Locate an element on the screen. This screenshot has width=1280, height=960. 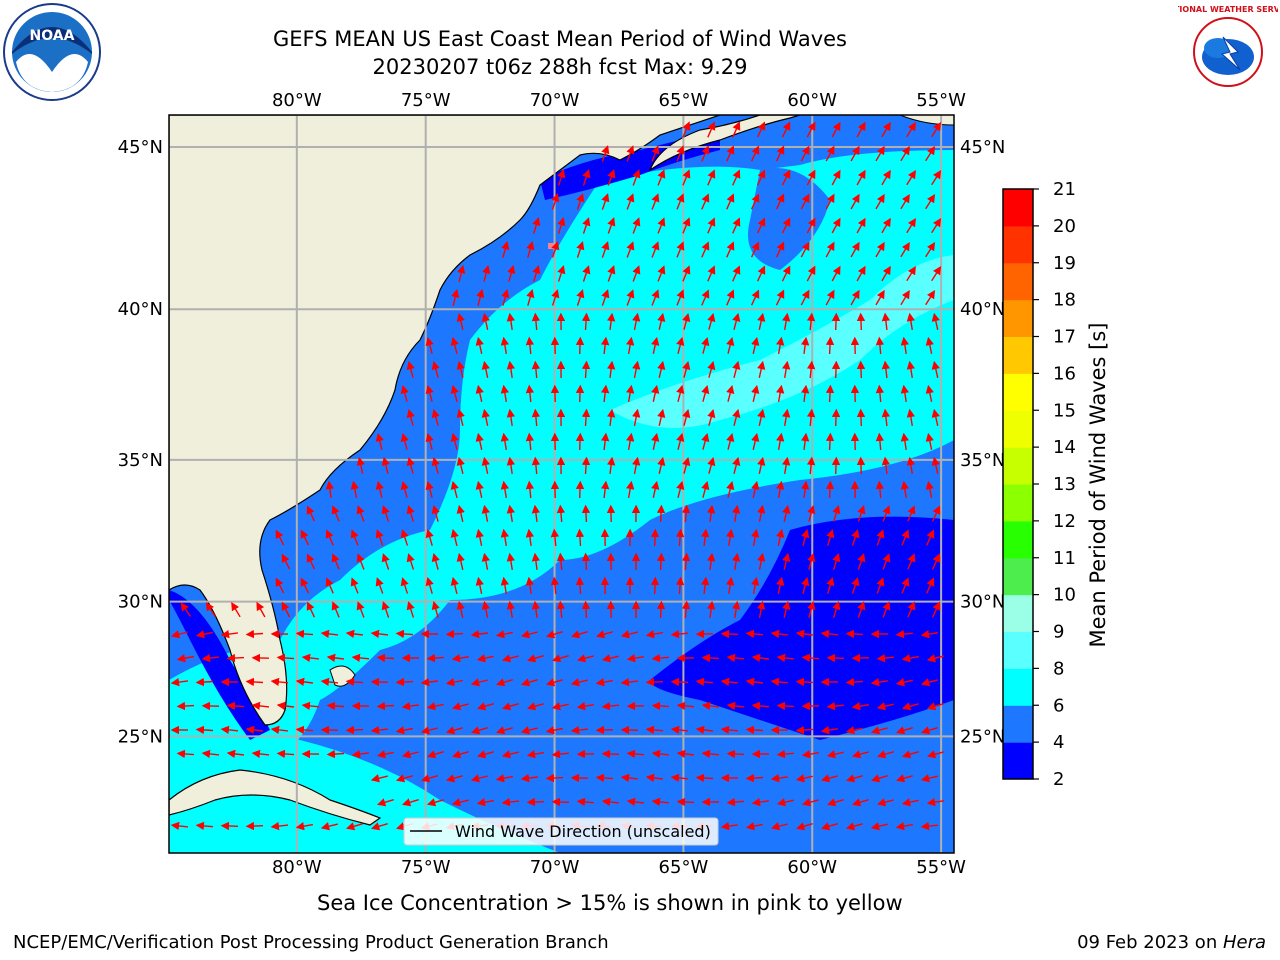
sea-ice-marker is located at coordinates (551, 246).